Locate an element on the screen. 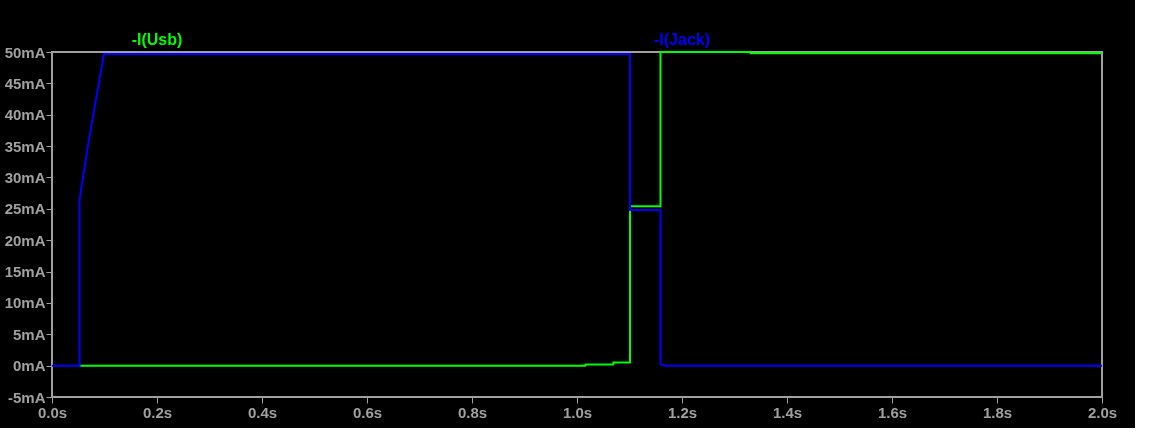 The width and height of the screenshot is (1153, 434). y-tick-label: 30mA is located at coordinates (25, 177).